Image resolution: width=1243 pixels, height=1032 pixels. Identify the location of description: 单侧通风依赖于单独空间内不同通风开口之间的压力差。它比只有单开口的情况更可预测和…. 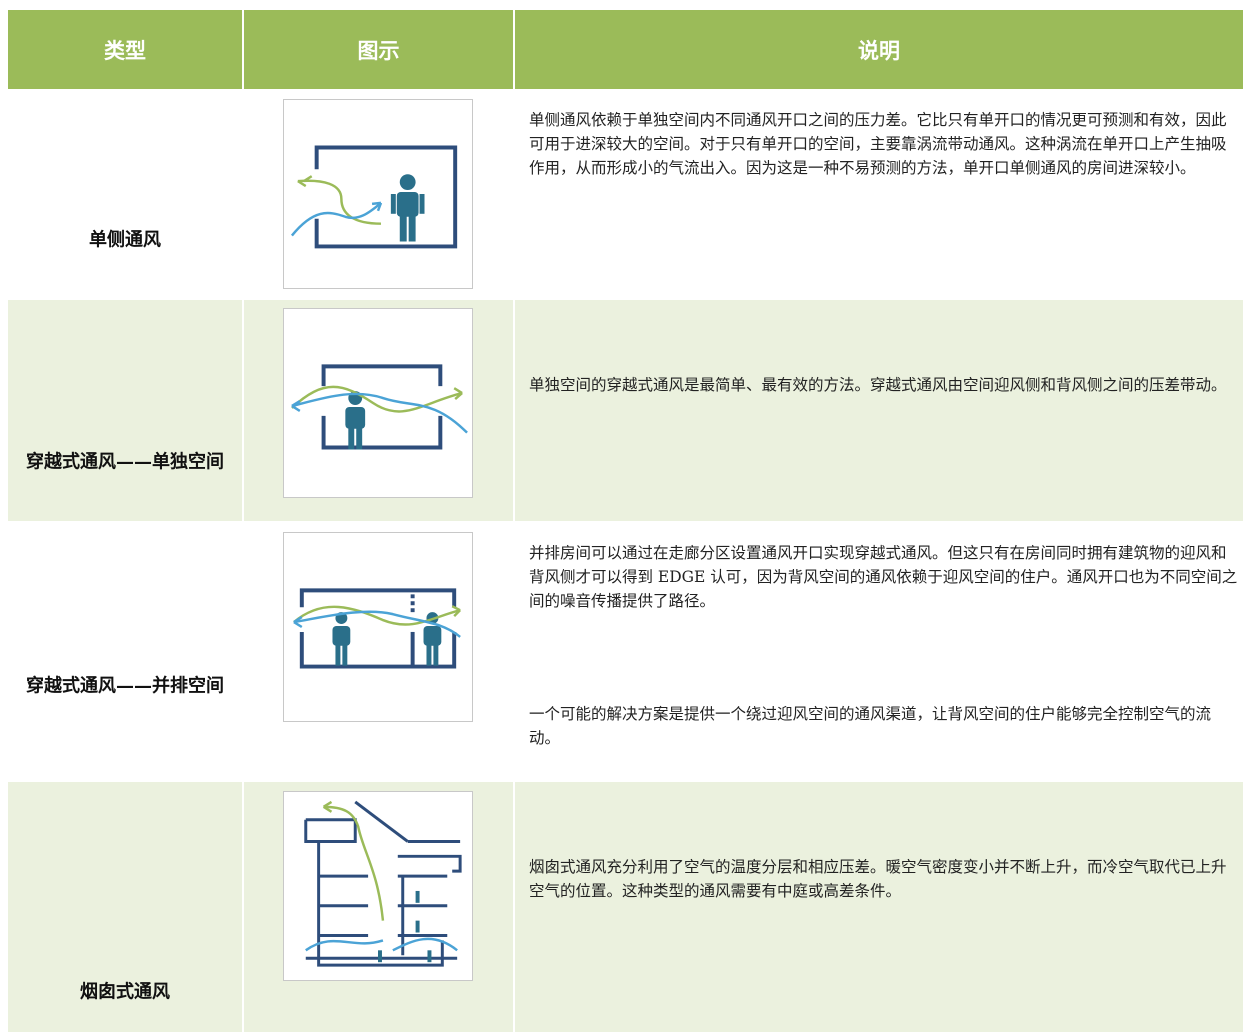
(878, 144).